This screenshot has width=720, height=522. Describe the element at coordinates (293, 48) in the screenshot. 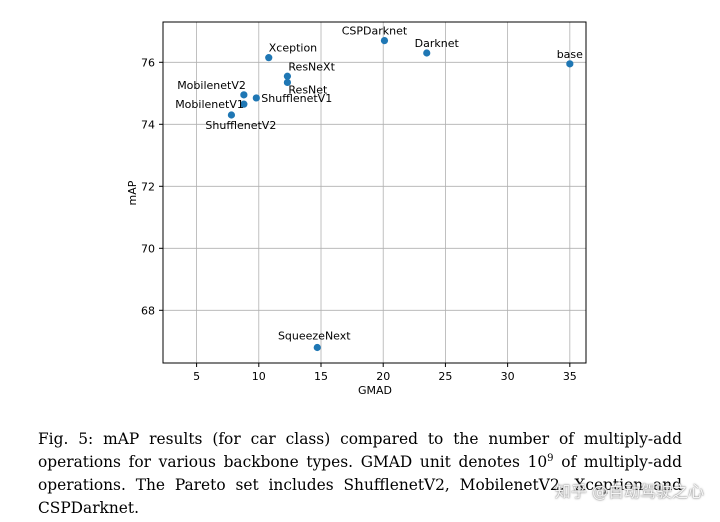

I see `point-label: Xception` at that location.